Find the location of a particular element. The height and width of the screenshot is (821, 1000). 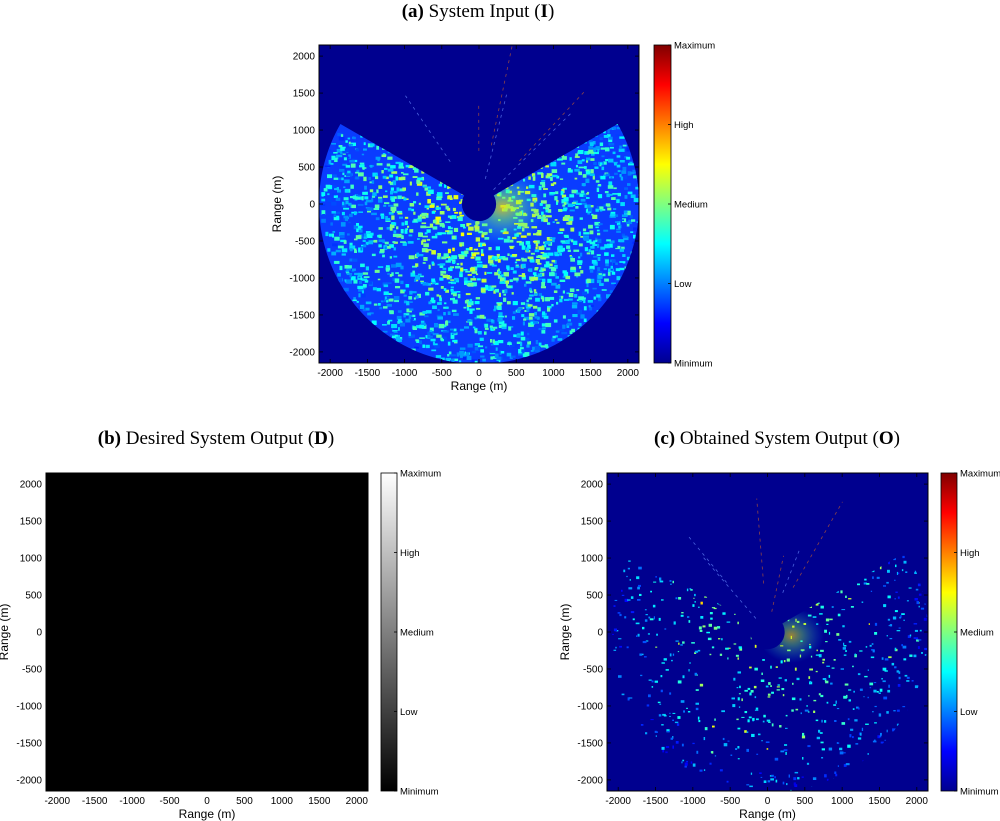

inner-hole is located at coordinates (479, 204).